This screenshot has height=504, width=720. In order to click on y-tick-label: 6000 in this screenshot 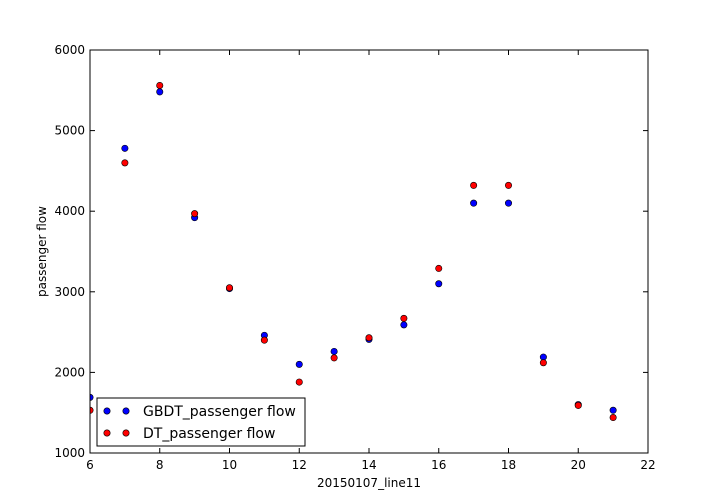, I will do `click(69, 50)`.